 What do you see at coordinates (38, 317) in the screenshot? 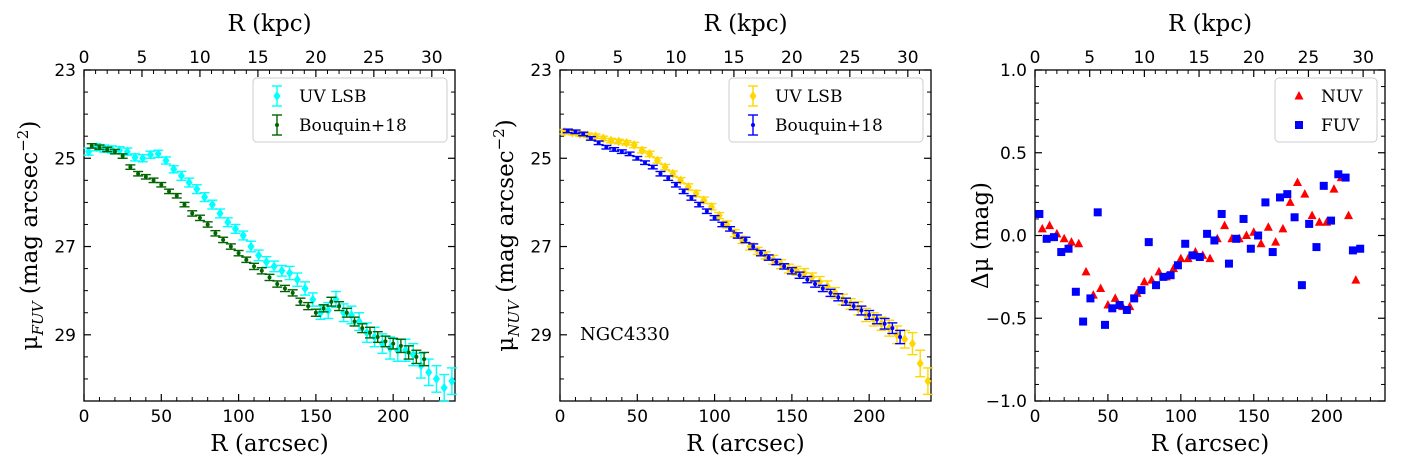
I see `y-label-sub: FUV` at bounding box center [38, 317].